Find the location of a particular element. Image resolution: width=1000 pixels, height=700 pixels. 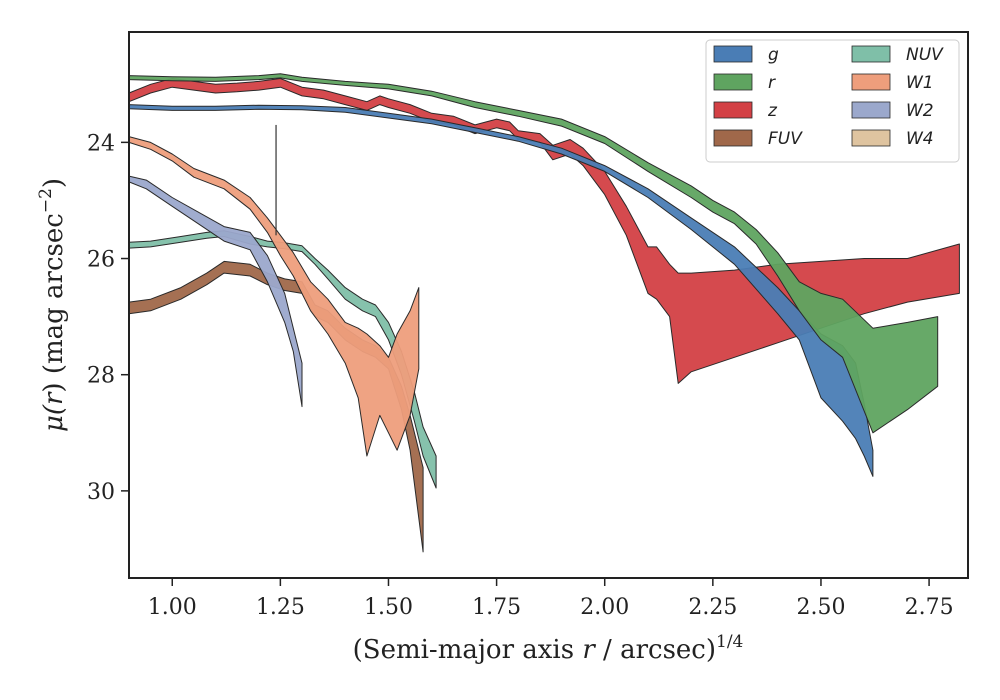

legend-swatch-w2 is located at coordinates (871, 110).